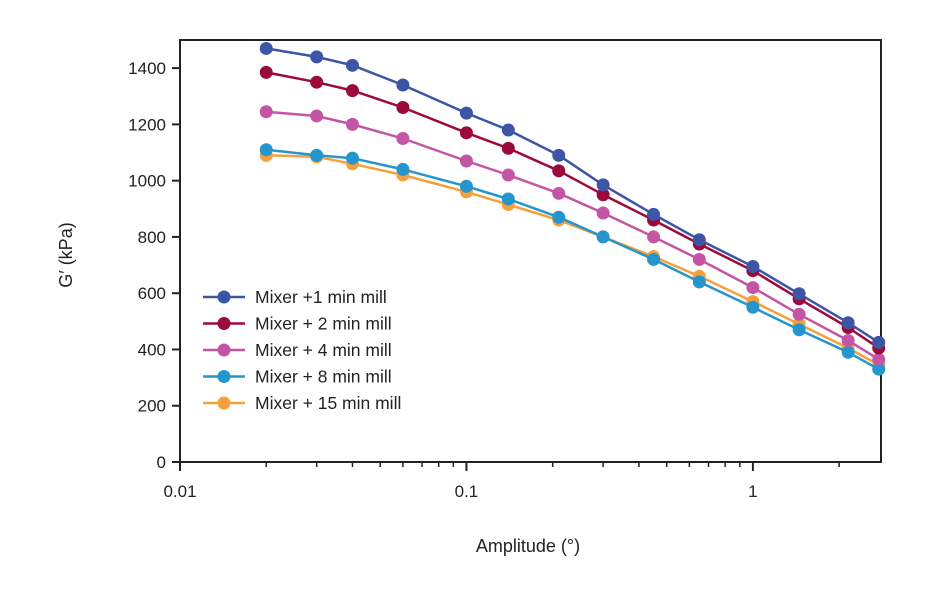 The width and height of the screenshot is (936, 595). I want to click on y-axis: 0 200 400 600 800 1000 1200 1400, so click(154, 265).